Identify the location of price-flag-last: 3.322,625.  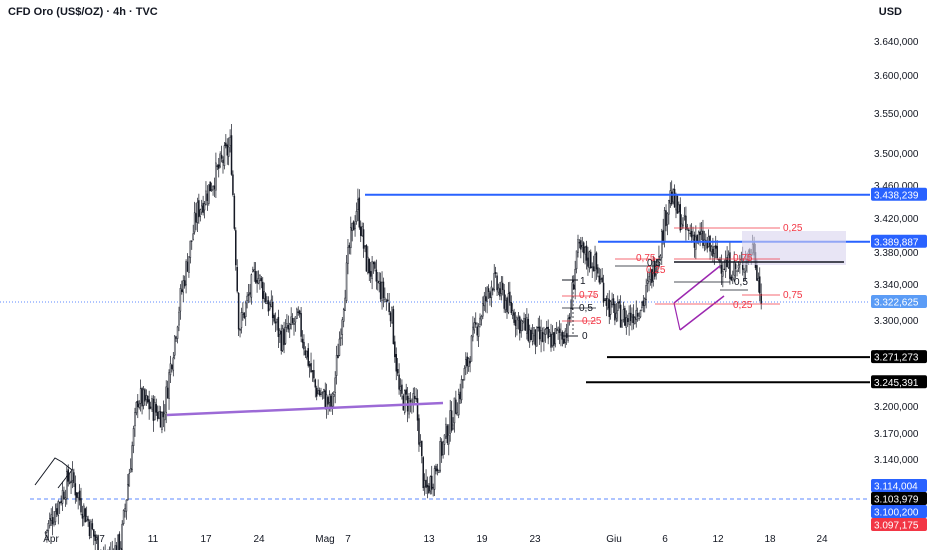
(896, 303).